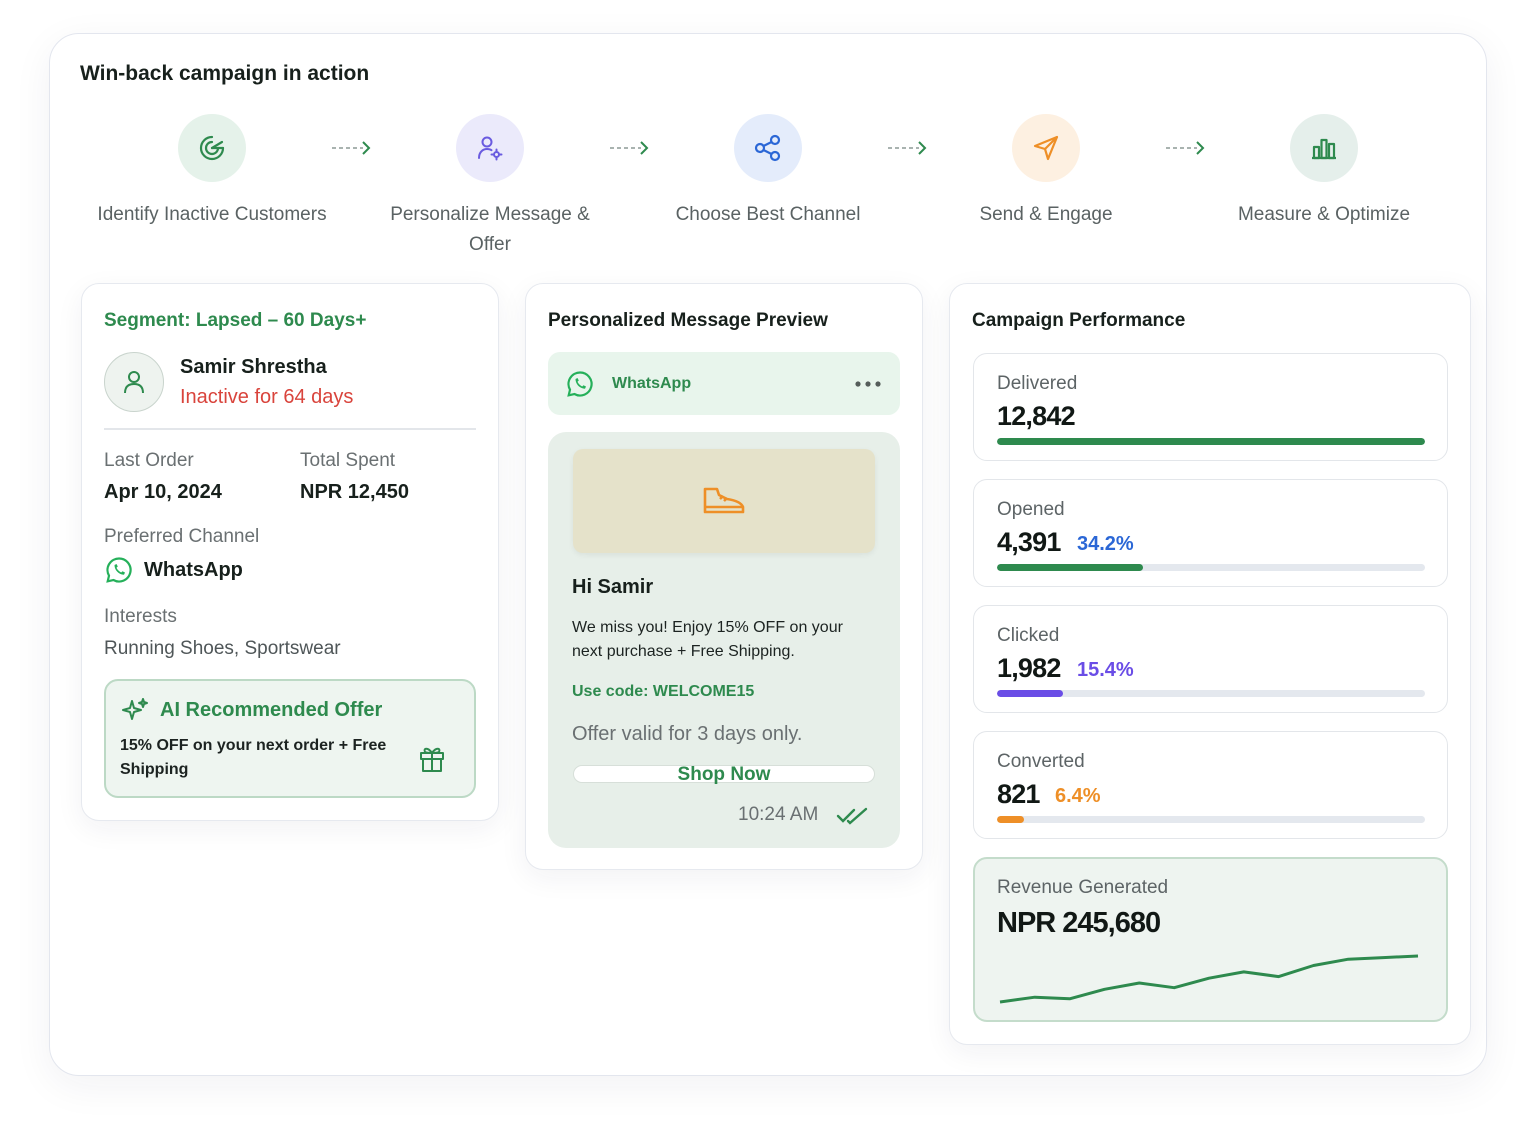 This screenshot has width=1536, height=1142. I want to click on metric-label: Clicked, so click(1028, 635).